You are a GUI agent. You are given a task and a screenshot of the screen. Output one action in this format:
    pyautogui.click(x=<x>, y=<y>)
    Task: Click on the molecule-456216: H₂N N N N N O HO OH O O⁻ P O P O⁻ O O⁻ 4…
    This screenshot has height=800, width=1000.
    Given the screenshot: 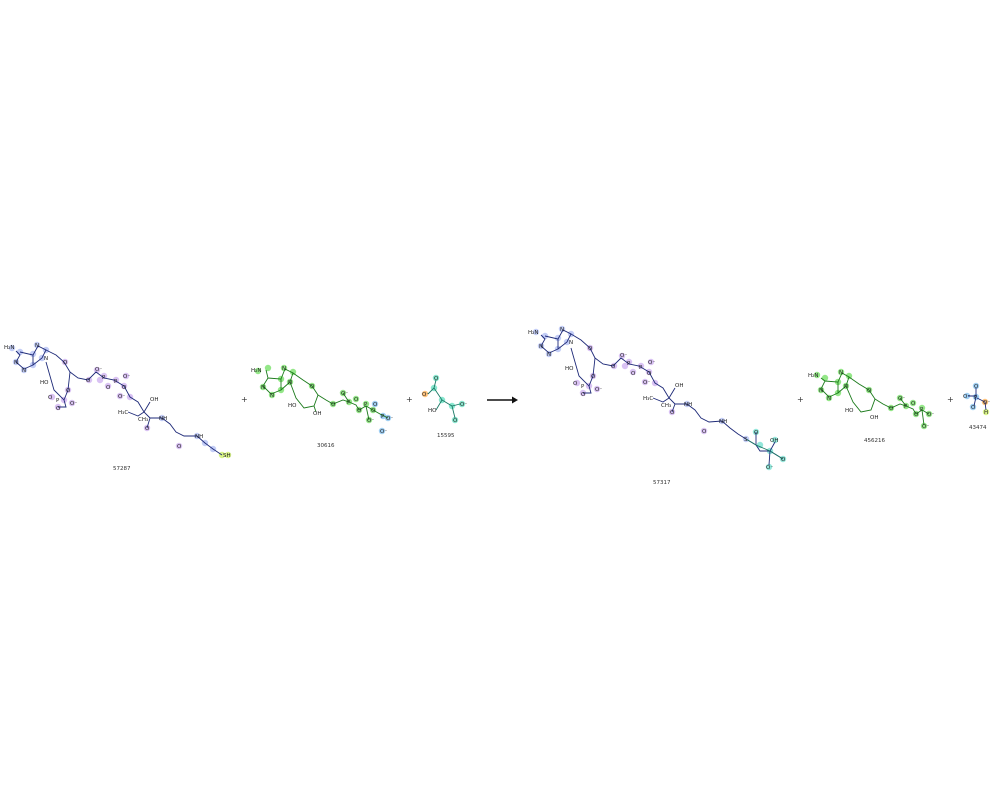 What is the action you would take?
    pyautogui.click(x=871, y=406)
    